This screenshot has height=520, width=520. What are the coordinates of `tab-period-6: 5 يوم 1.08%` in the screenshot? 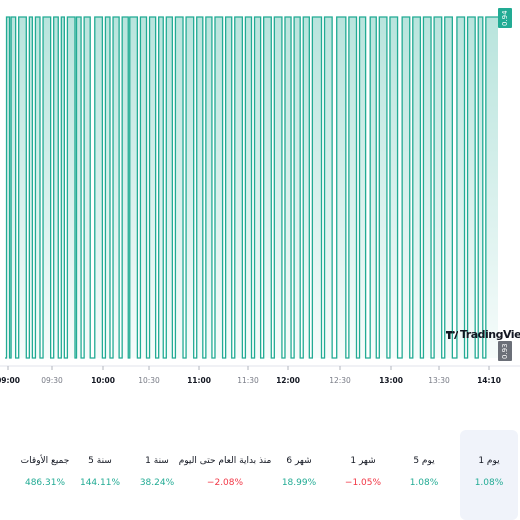 It's located at (424, 475).